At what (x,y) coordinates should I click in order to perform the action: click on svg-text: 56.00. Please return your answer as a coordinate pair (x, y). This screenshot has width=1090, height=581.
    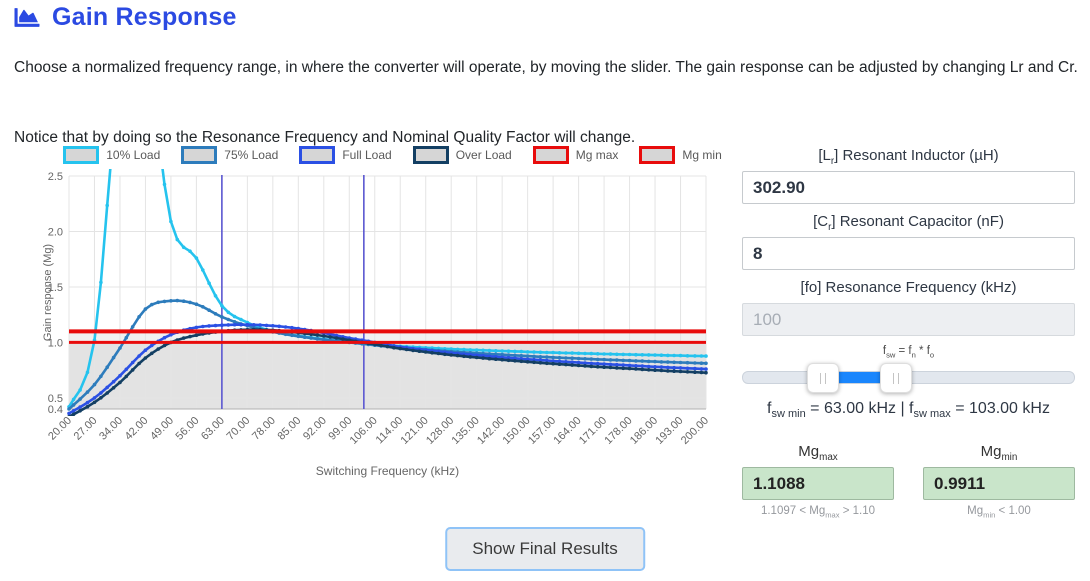
    Looking at the image, I should click on (188, 429).